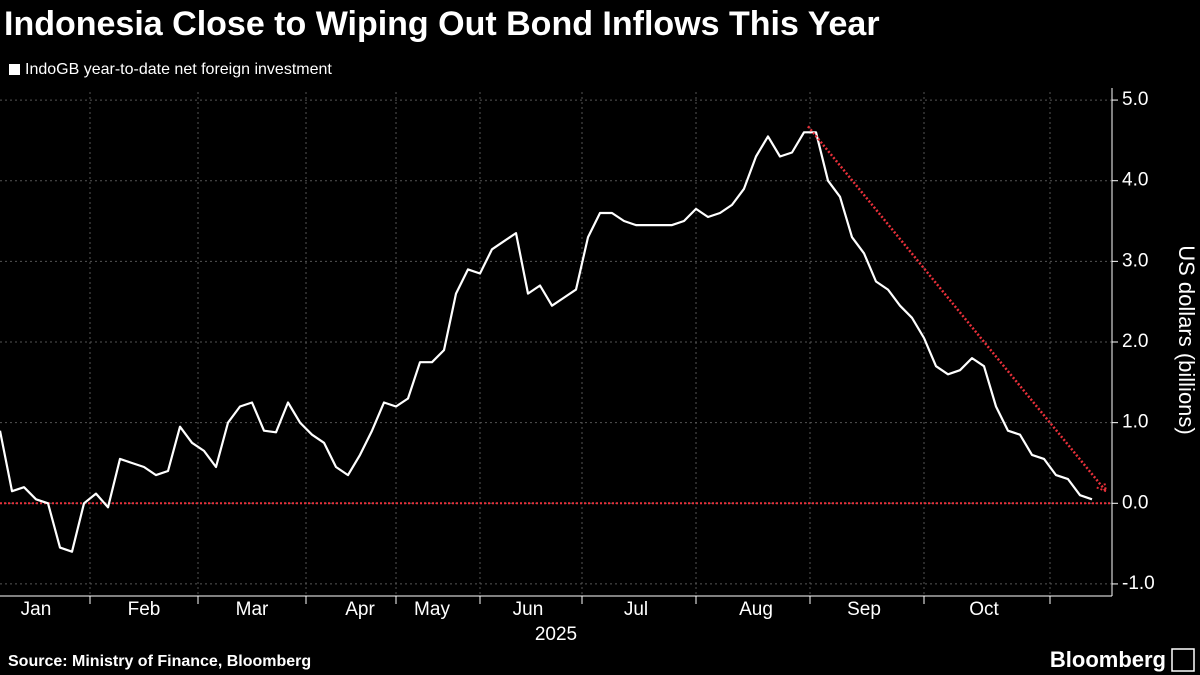 Image resolution: width=1200 pixels, height=675 pixels. What do you see at coordinates (984, 609) in the screenshot?
I see `x-tick-label: Oct` at bounding box center [984, 609].